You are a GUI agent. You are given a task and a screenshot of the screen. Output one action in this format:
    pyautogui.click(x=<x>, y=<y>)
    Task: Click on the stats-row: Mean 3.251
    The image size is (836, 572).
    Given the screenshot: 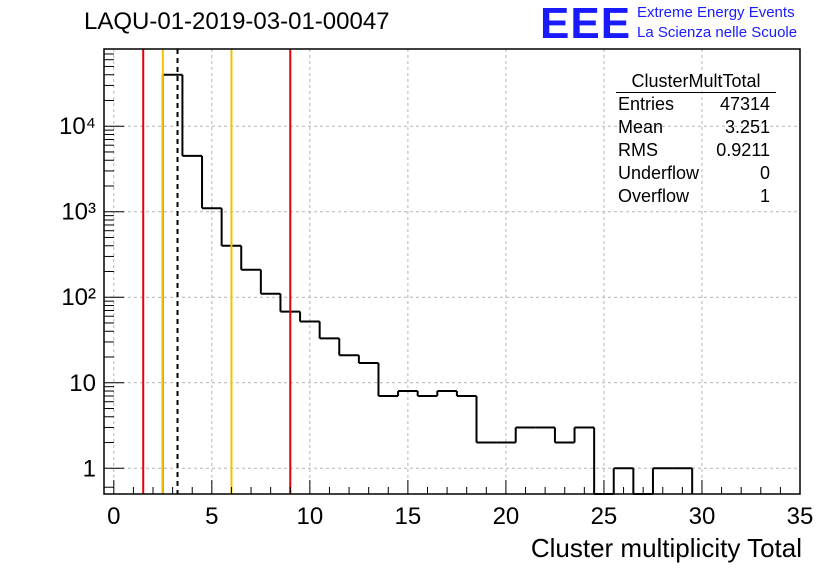 What is the action you would take?
    pyautogui.click(x=694, y=127)
    